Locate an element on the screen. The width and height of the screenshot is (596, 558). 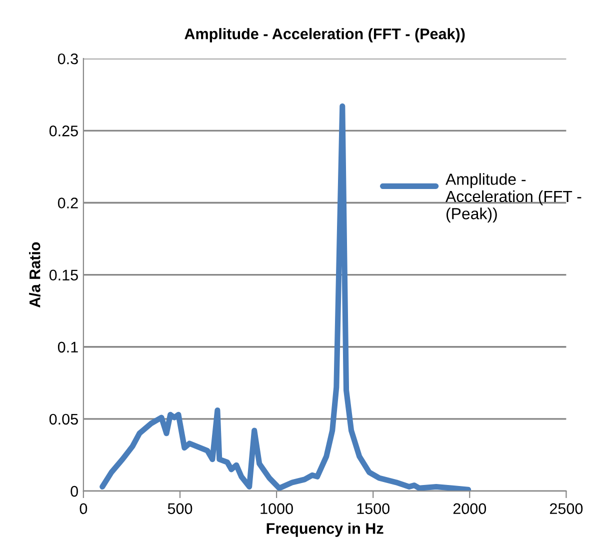
x-tick-label: 2500 is located at coordinates (566, 508).